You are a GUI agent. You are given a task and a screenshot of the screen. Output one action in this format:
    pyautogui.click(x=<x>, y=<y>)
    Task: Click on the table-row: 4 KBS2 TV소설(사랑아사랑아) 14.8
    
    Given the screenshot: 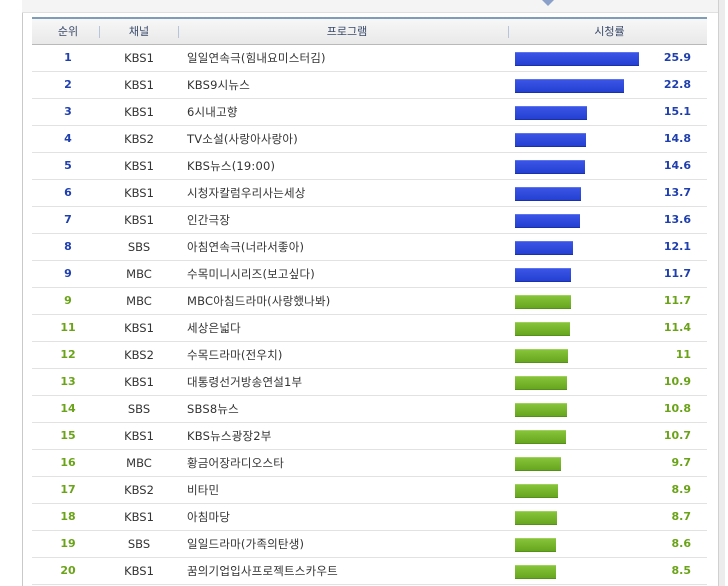 What is the action you would take?
    pyautogui.click(x=369, y=139)
    